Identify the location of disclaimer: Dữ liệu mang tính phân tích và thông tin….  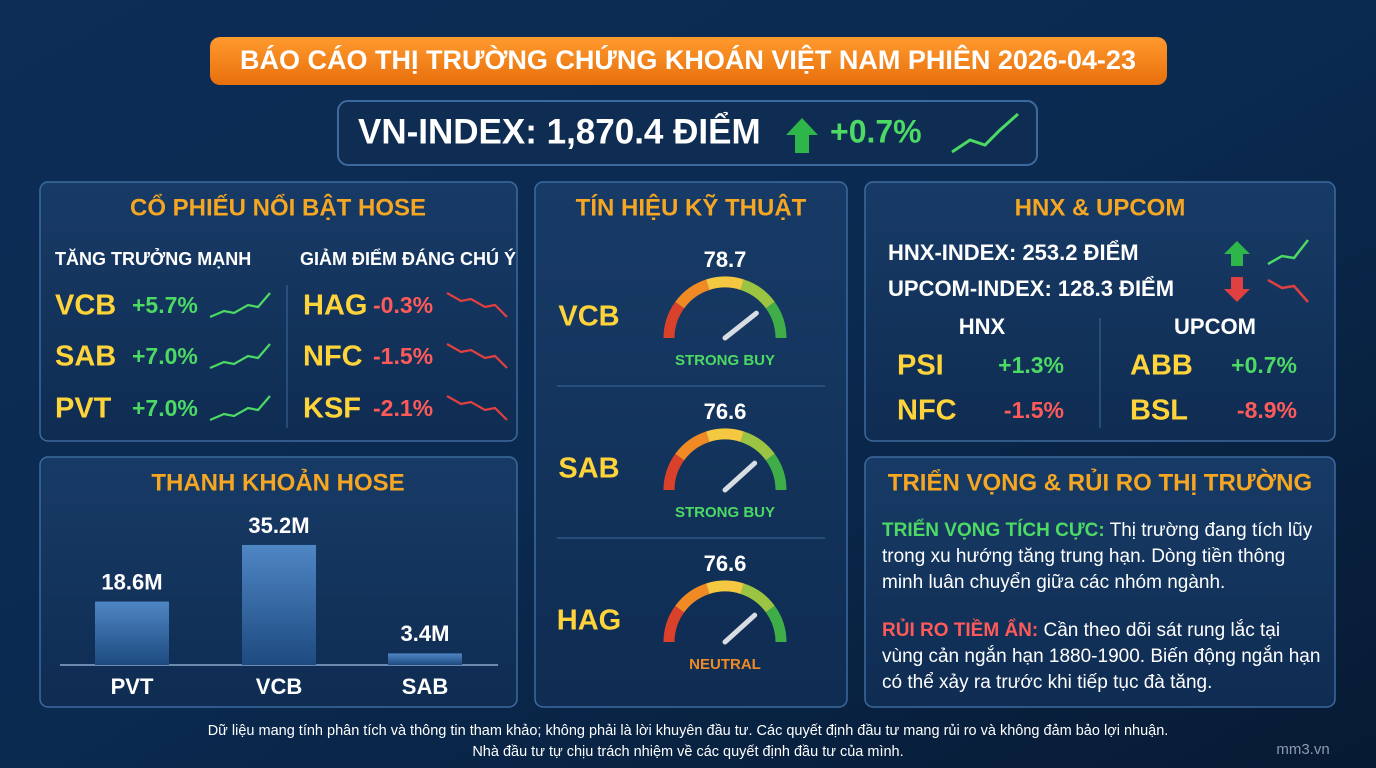
(688, 731).